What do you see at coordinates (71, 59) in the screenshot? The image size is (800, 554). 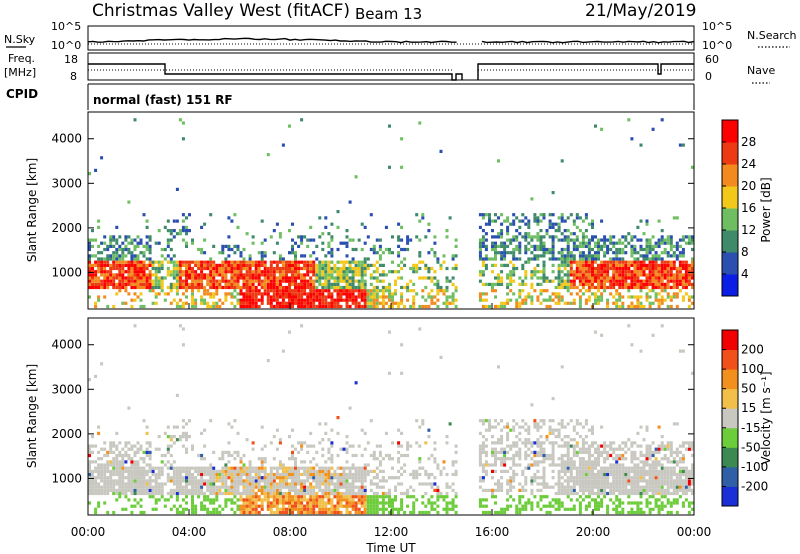 I see `freq-tick-top: 18` at bounding box center [71, 59].